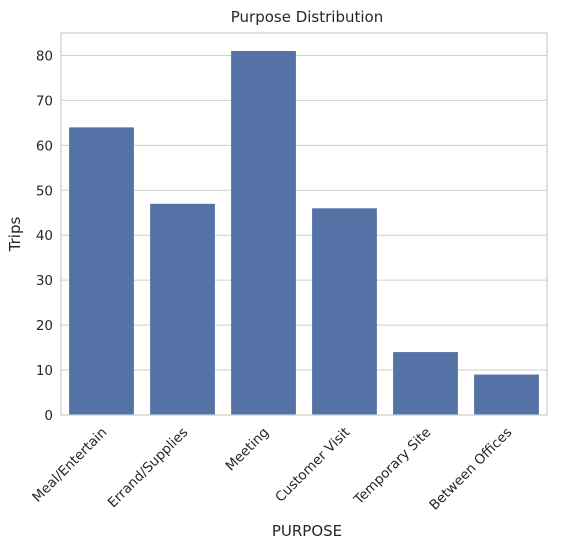 The height and width of the screenshot is (547, 567). I want to click on x-tick-label: Meal/Entertain, so click(69, 465).